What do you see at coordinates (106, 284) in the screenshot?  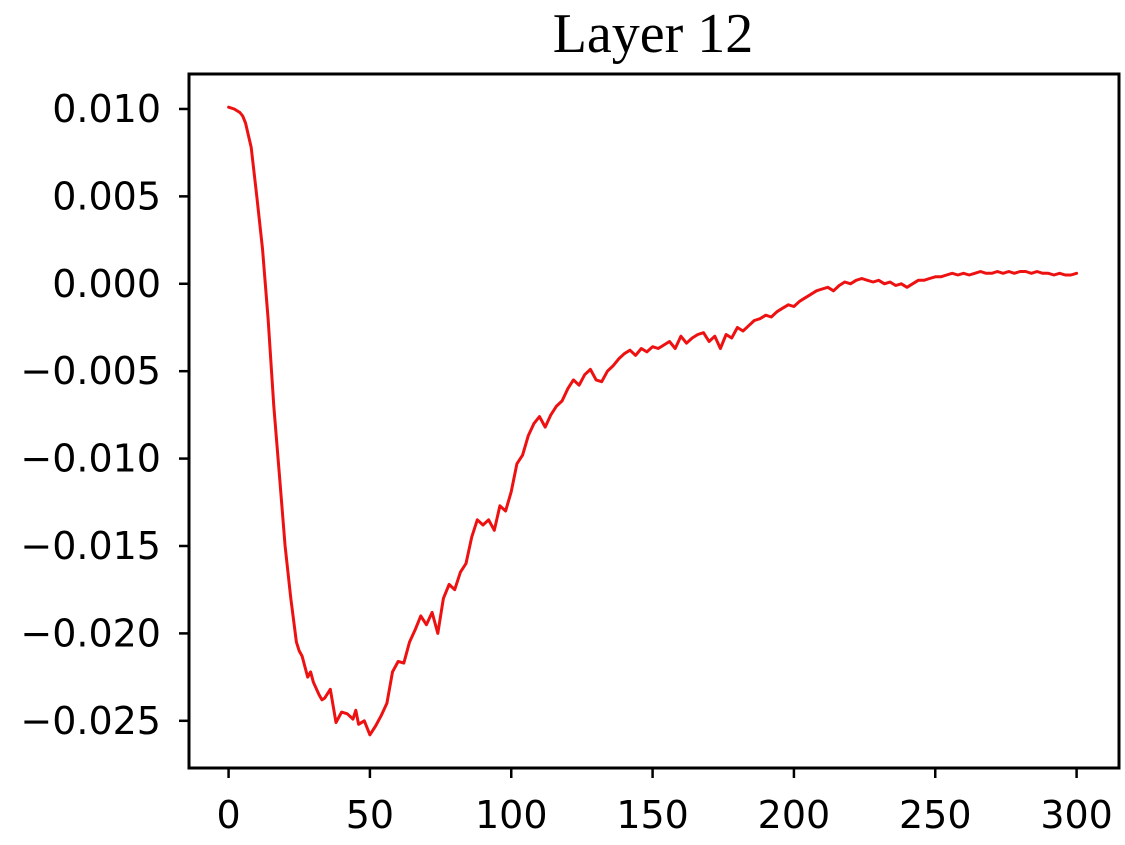 I see `y-tick-label: 0.000` at bounding box center [106, 284].